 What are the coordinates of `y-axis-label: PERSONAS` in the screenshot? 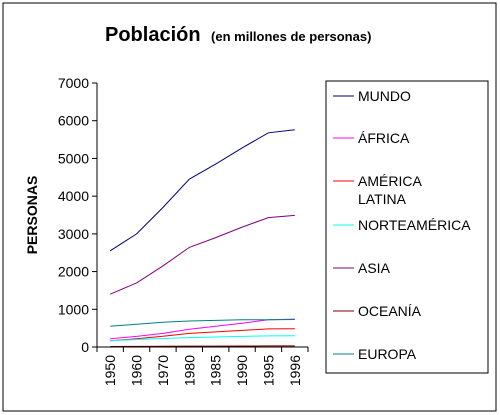 It's located at (32, 215).